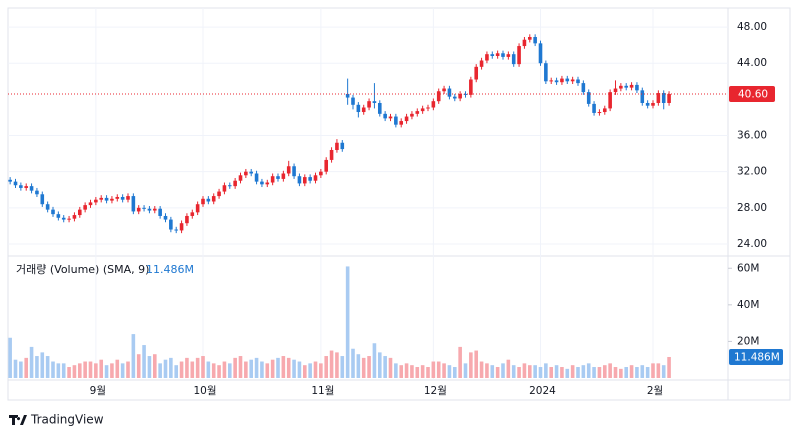 This screenshot has height=436, width=800. I want to click on last-price-box, so click(752, 93).